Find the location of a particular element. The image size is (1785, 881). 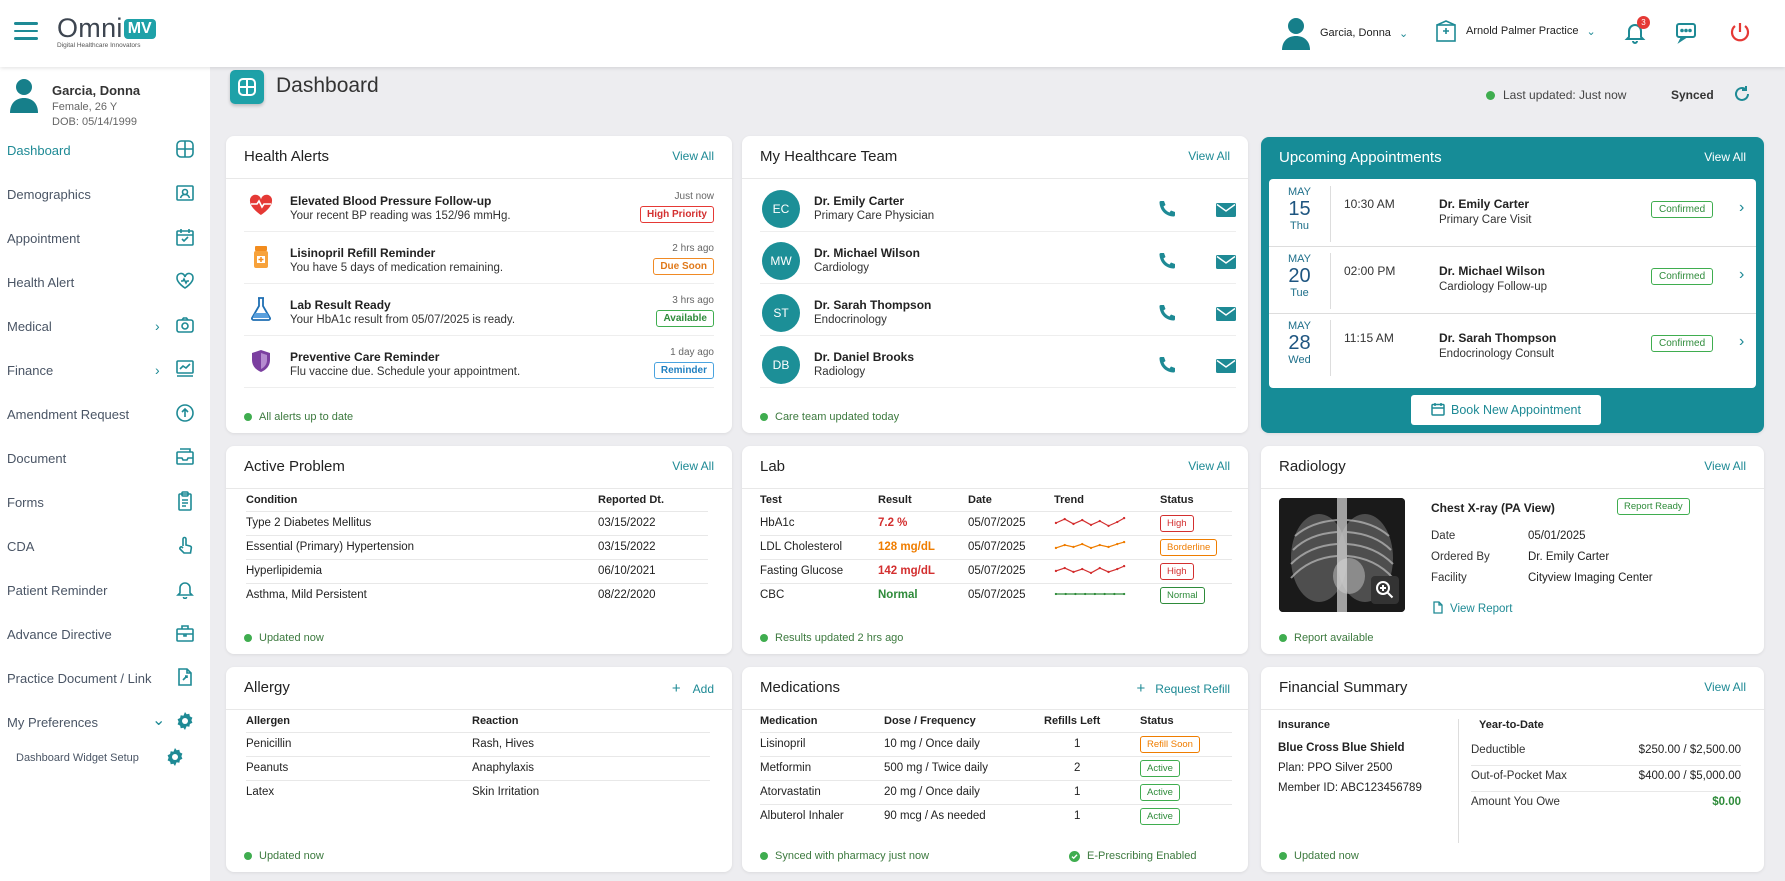

notifications-button: 3 is located at coordinates (1636, 31).